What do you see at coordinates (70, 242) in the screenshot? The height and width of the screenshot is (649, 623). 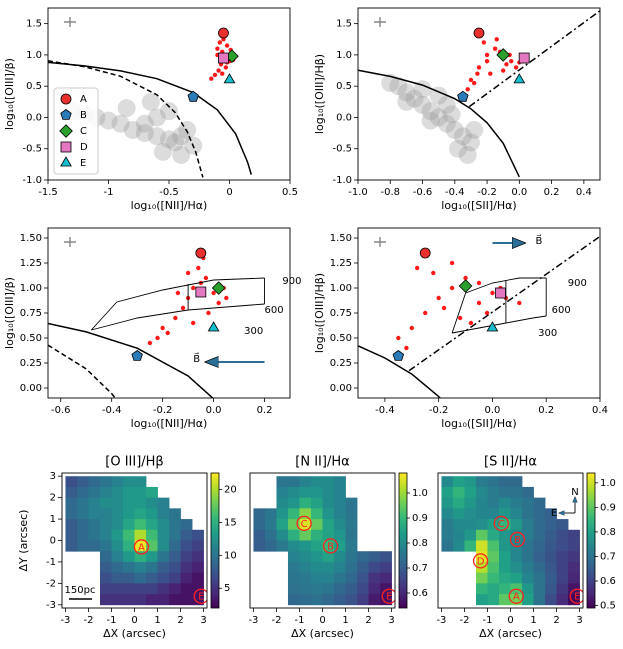 I see `error-cross` at bounding box center [70, 242].